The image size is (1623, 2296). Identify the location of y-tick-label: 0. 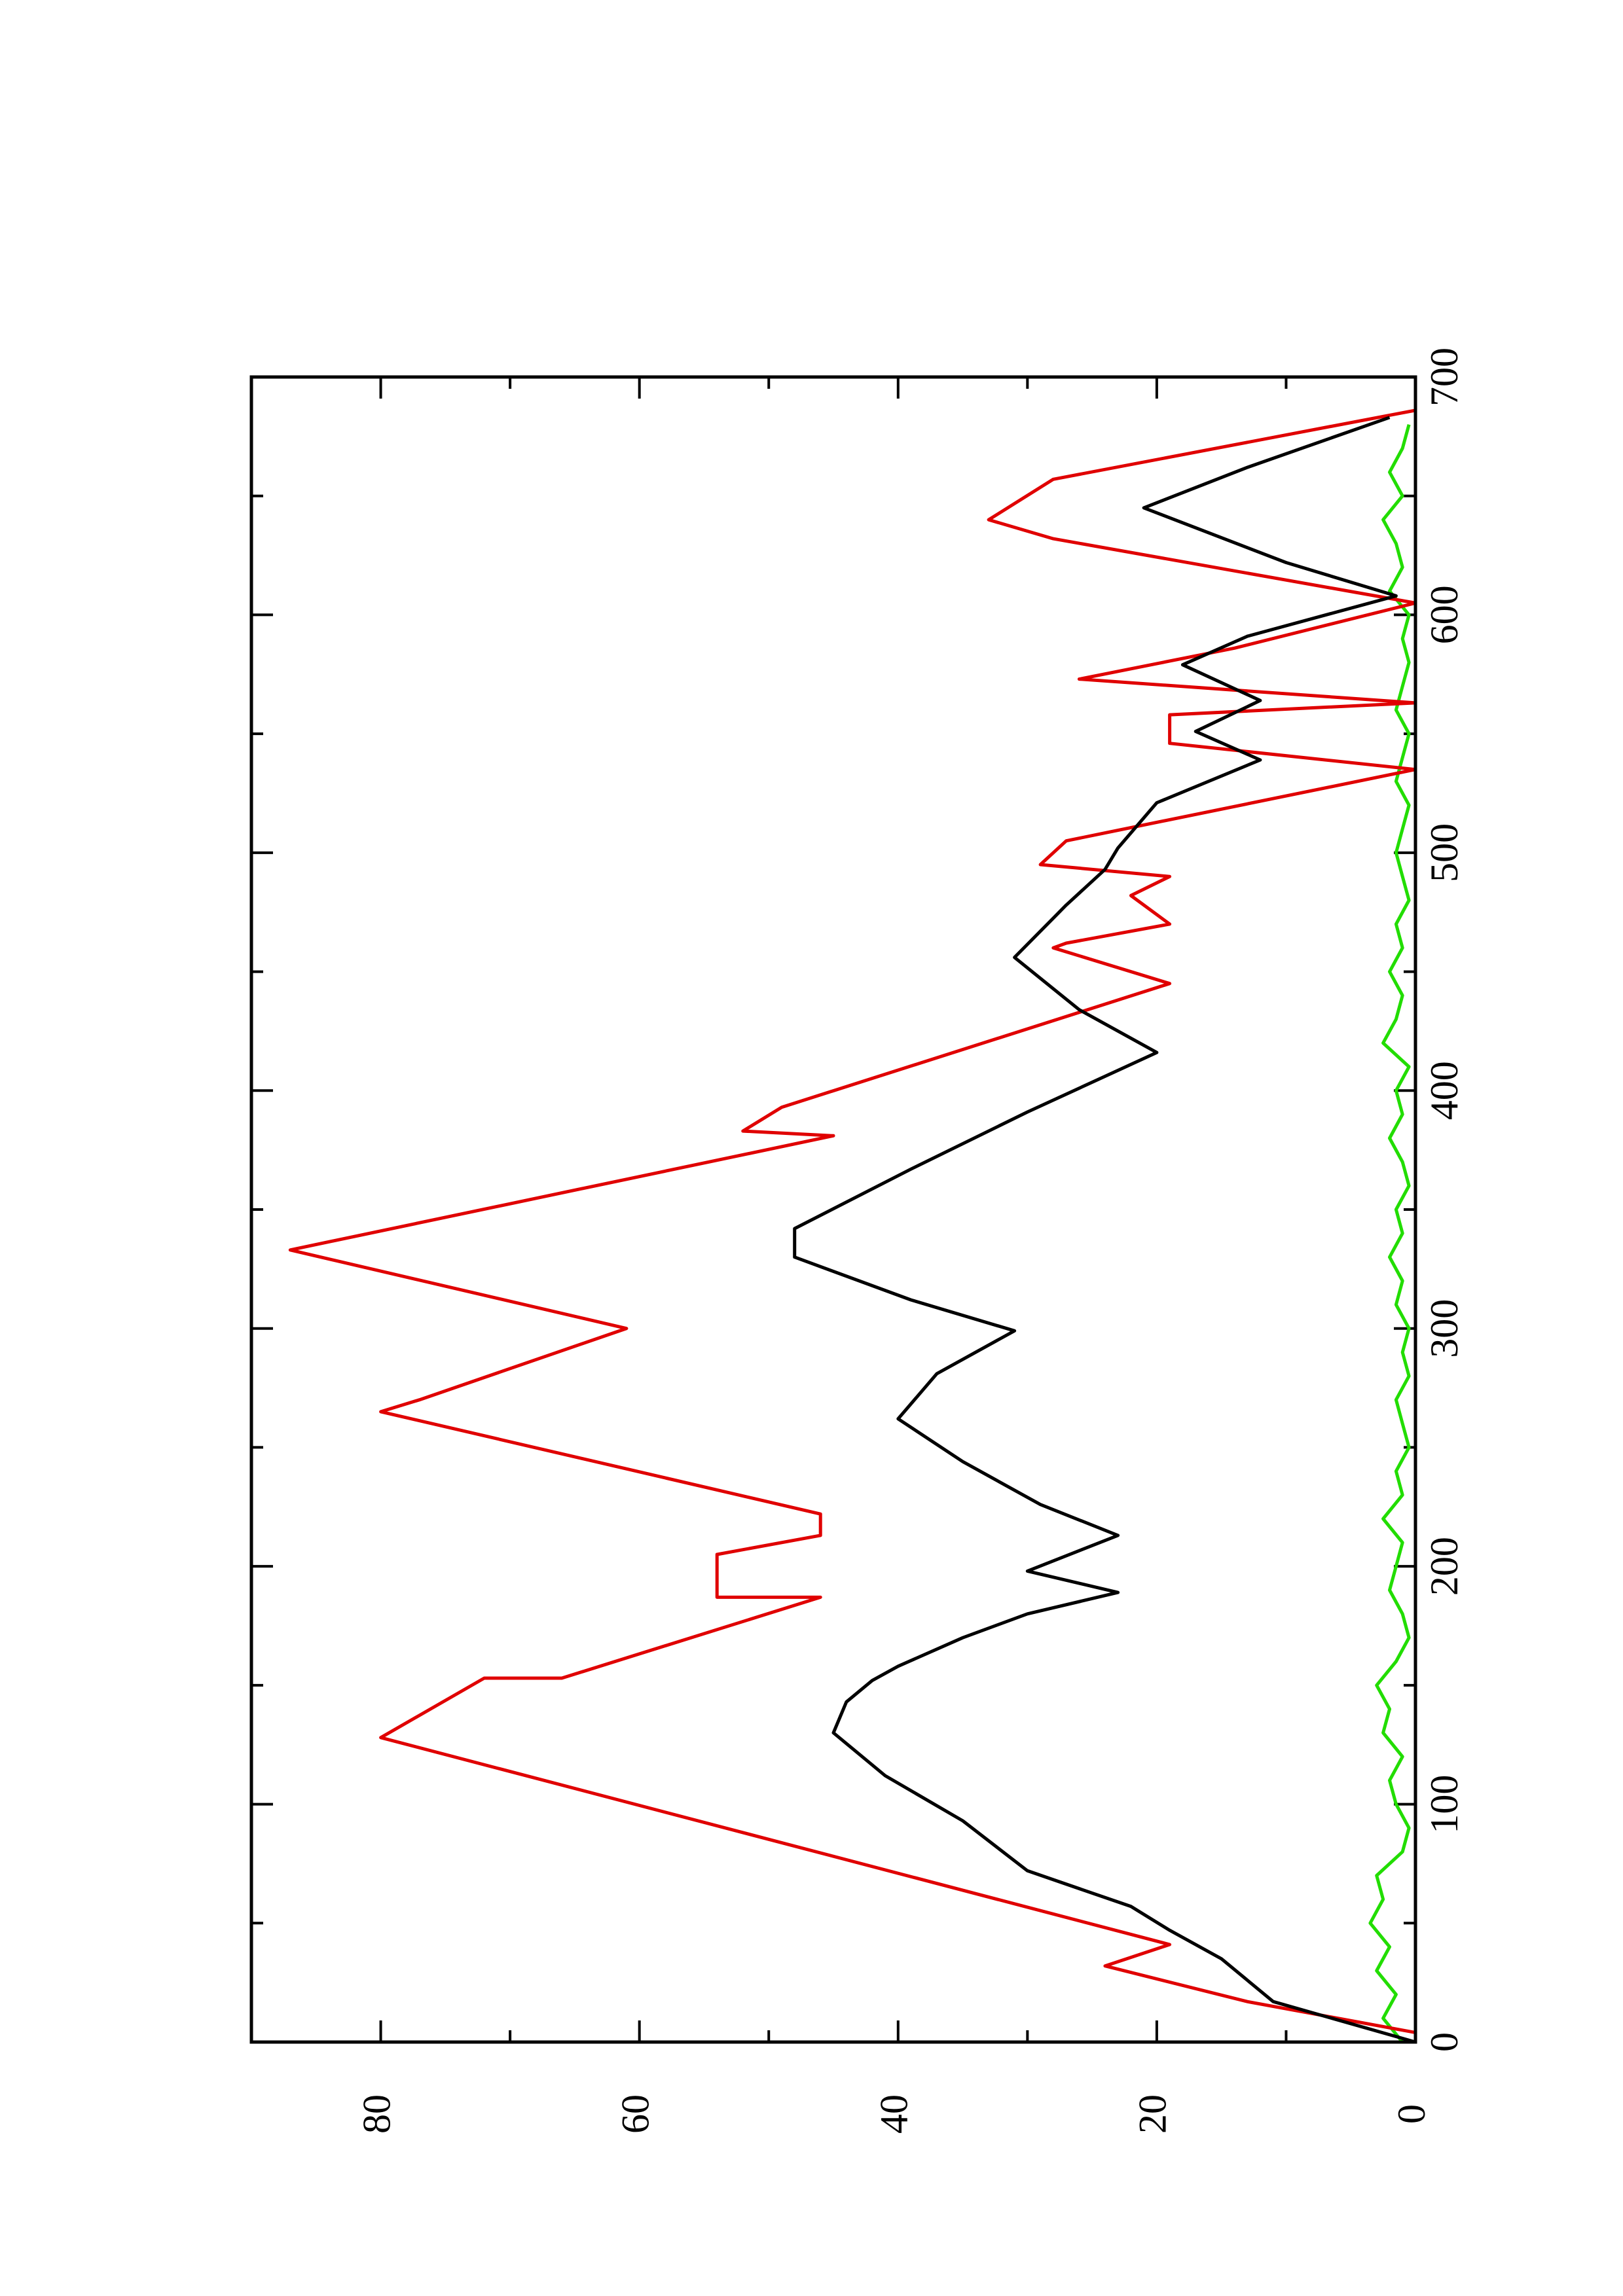
(1411, 2114).